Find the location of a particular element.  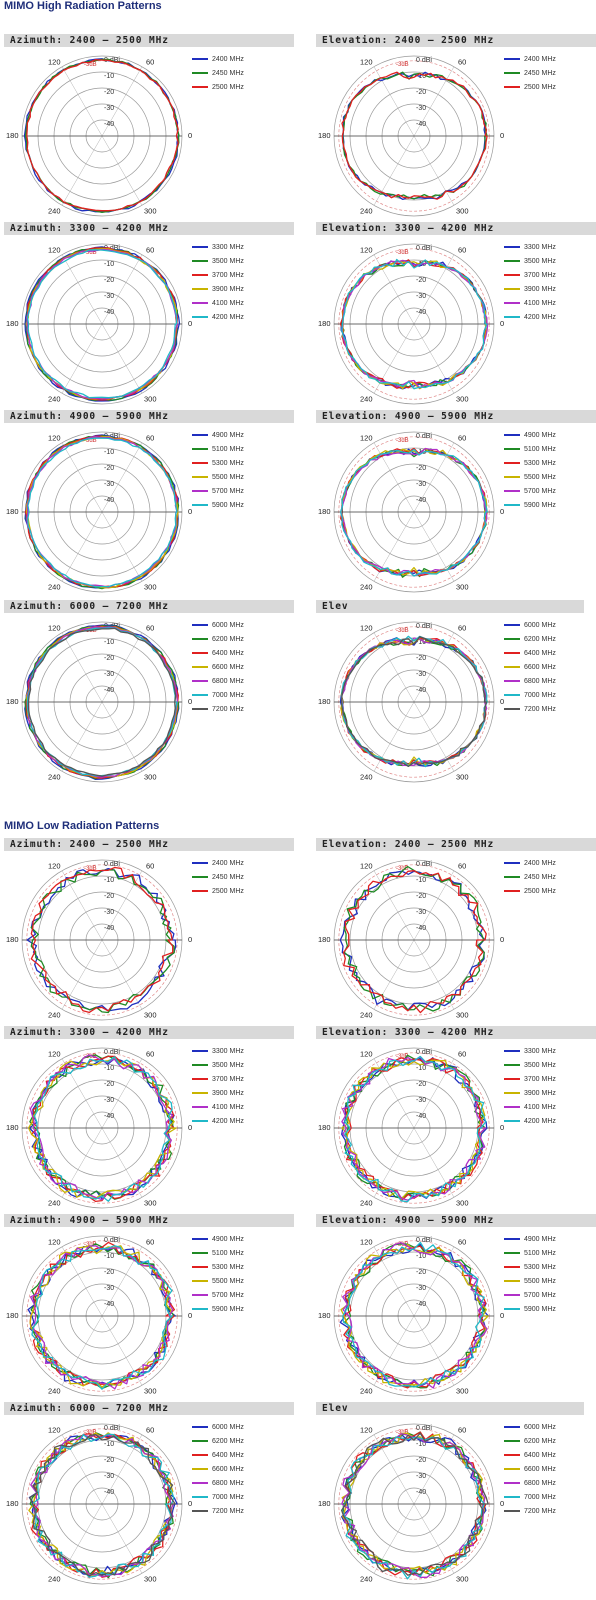

legend-item: 7200 MHz is located at coordinates (218, 1511).